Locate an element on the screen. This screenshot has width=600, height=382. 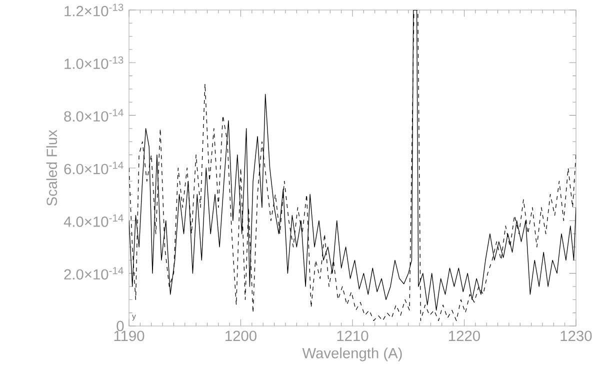
y-tick-label: 0 is located at coordinates (120, 326).